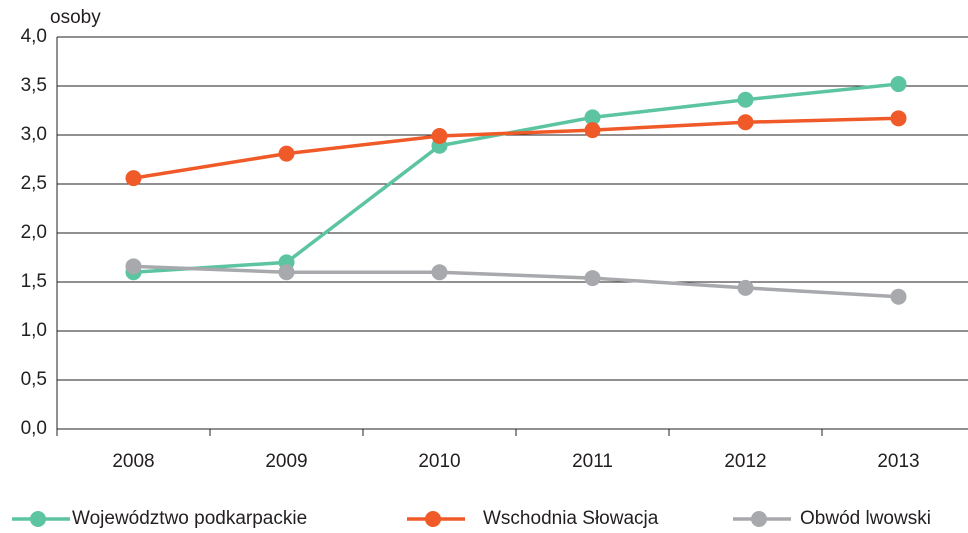 This screenshot has width=968, height=533. I want to click on y-tick-label: 0,0, so click(34, 428).